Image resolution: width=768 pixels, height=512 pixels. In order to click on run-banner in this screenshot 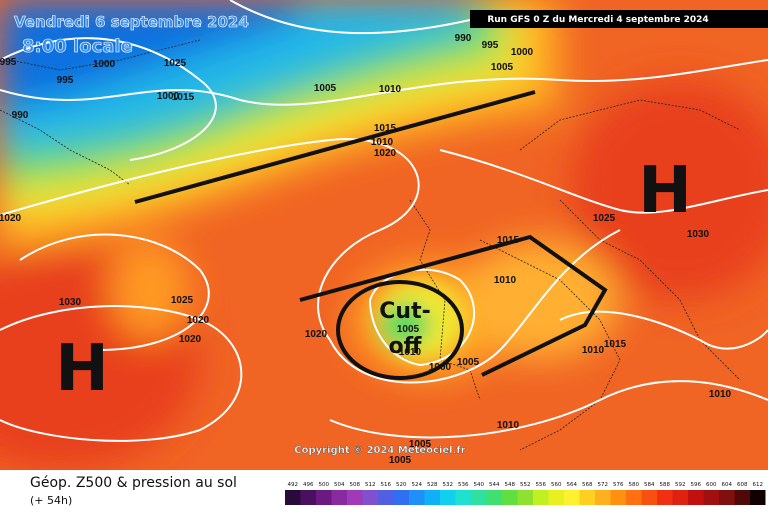, I will do `click(619, 19)`.